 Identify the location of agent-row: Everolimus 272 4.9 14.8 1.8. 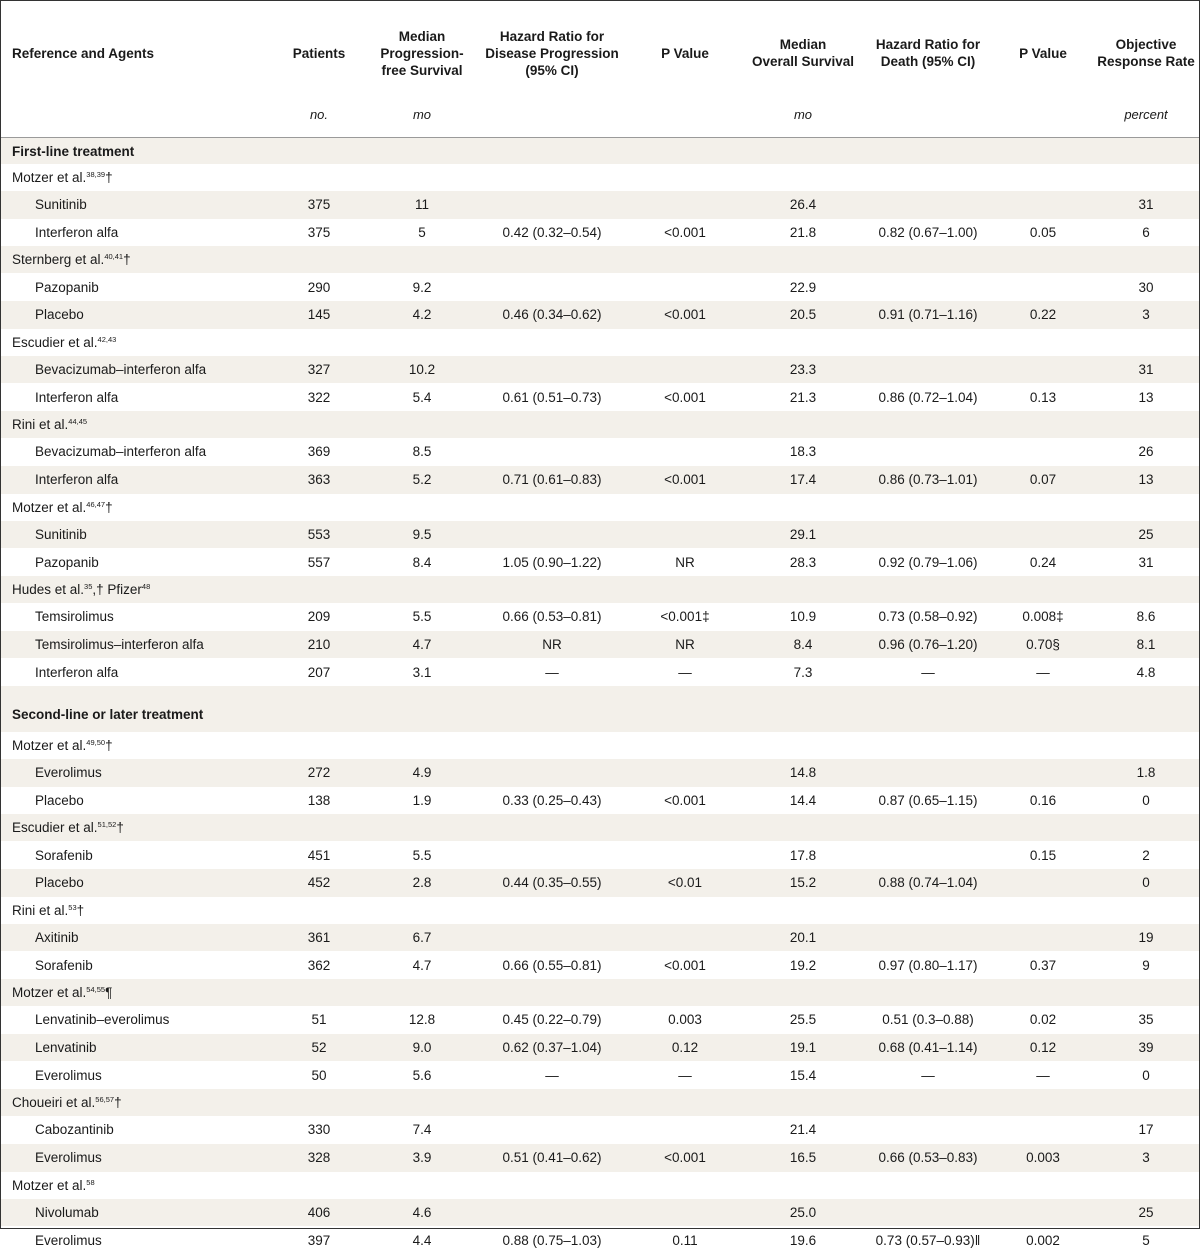
(600, 772).